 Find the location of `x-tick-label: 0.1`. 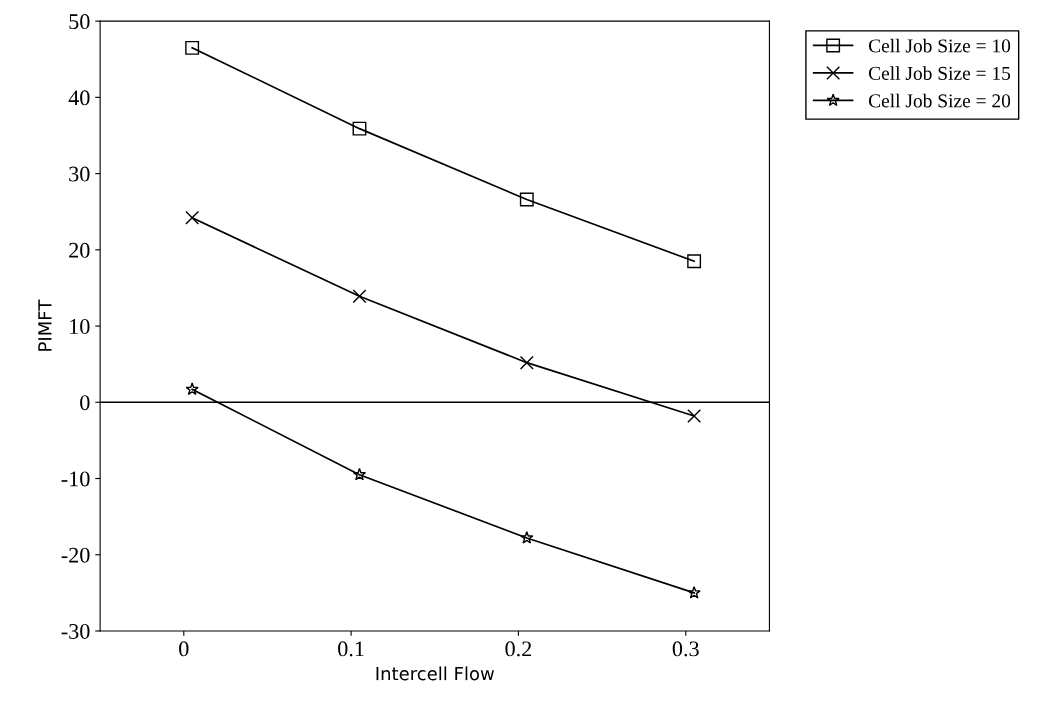

x-tick-label: 0.1 is located at coordinates (351, 649).